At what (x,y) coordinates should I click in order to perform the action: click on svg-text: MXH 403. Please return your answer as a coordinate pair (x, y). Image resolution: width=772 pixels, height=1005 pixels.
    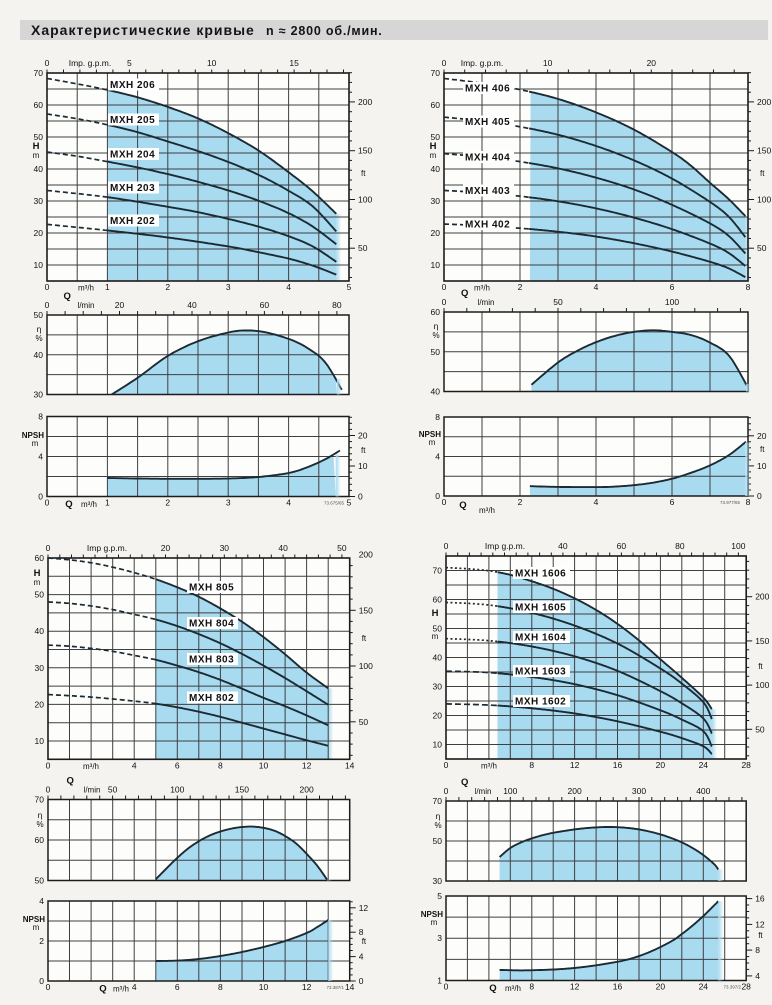
    Looking at the image, I should click on (487, 191).